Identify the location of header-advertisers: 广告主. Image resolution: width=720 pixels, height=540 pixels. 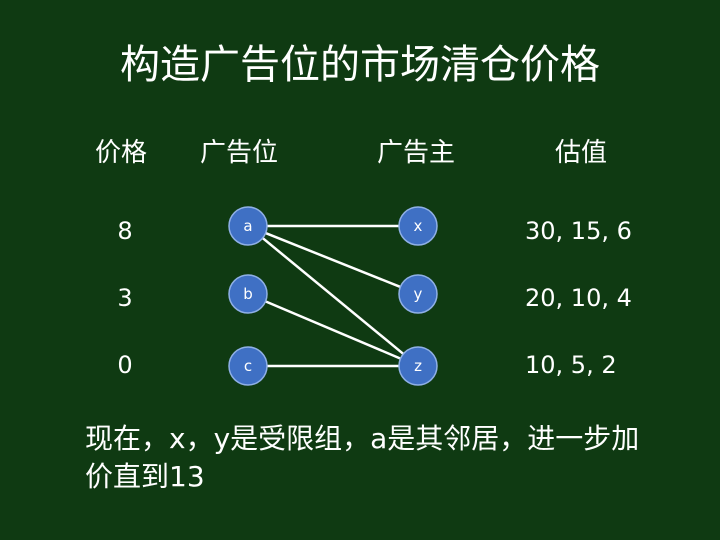
(416, 153).